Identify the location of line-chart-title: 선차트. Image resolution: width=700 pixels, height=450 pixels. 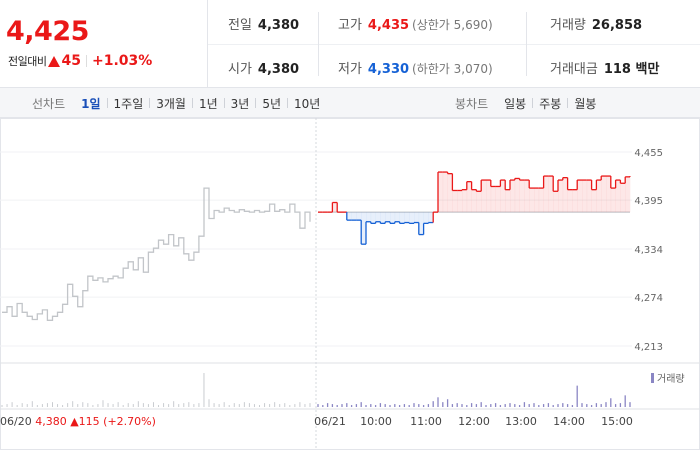
(49, 103).